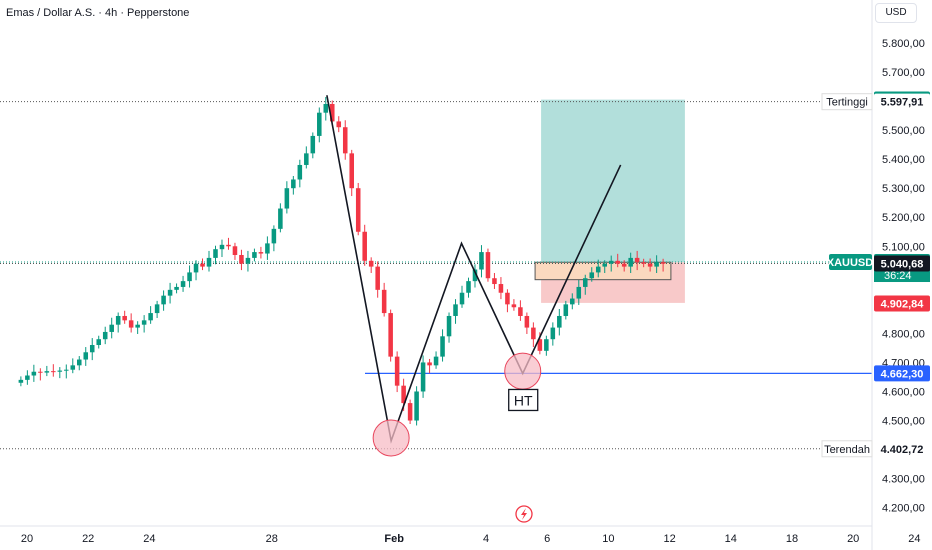  I want to click on y-tick-label: 5.500,00, so click(903, 131).